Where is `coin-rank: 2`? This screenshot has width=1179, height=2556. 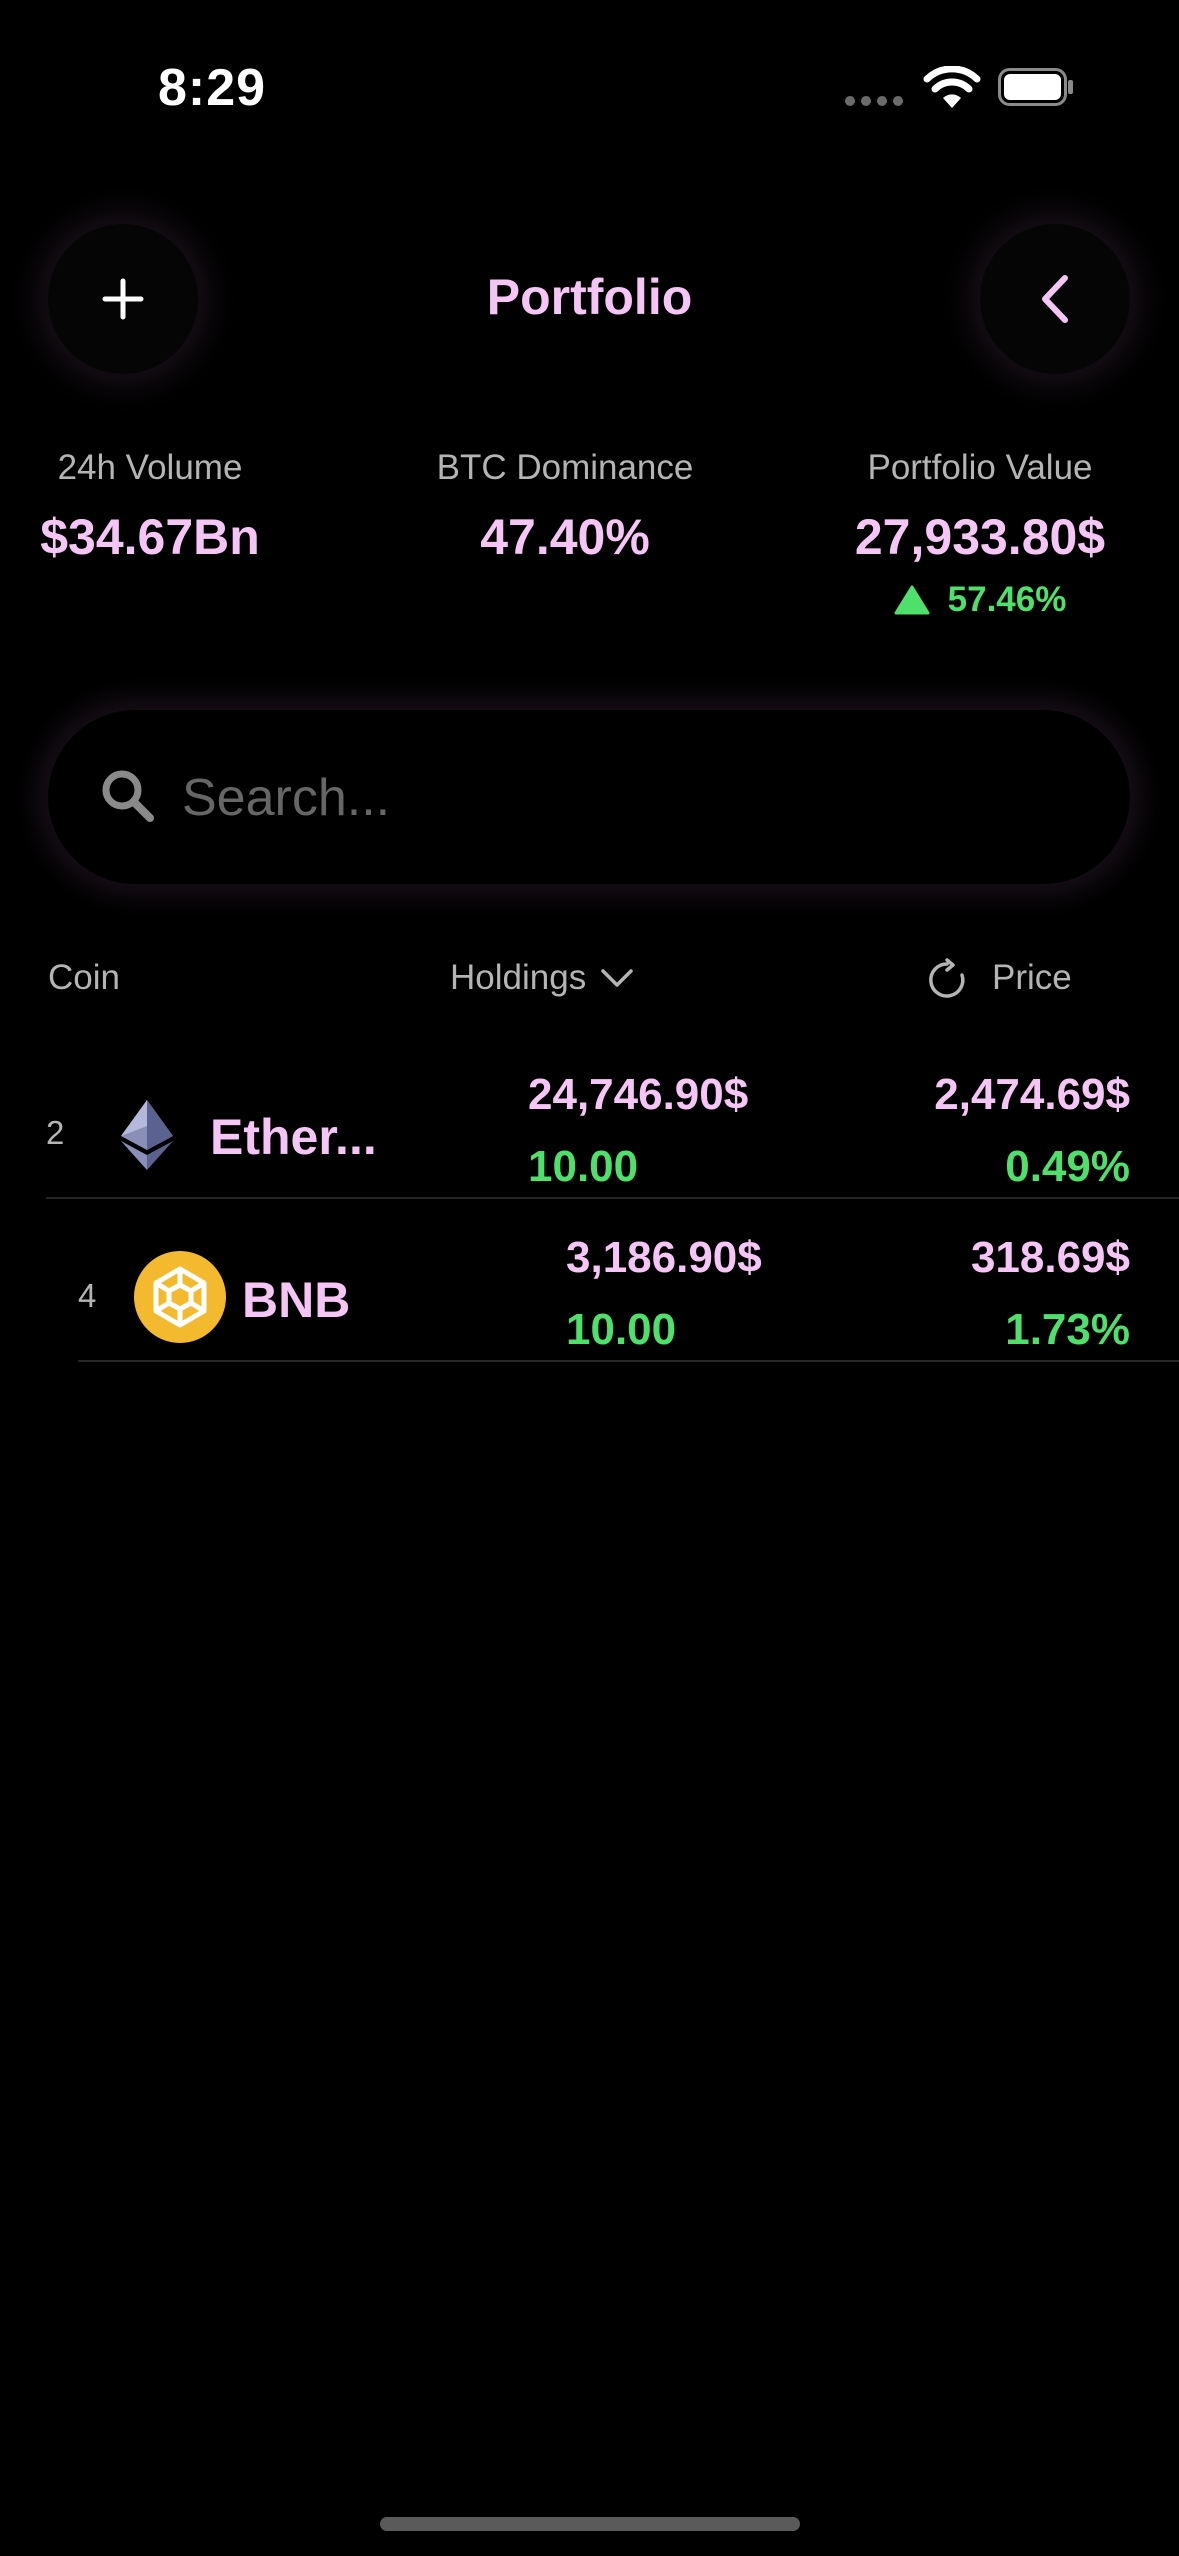
coin-rank: 2 is located at coordinates (55, 1132).